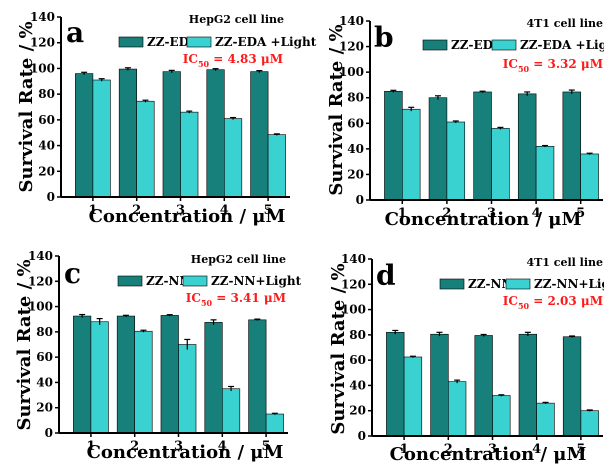  What do you see at coordinates (553, 65) in the screenshot?
I see `ic50-label: IC50 = 3.32 μM` at bounding box center [553, 65].